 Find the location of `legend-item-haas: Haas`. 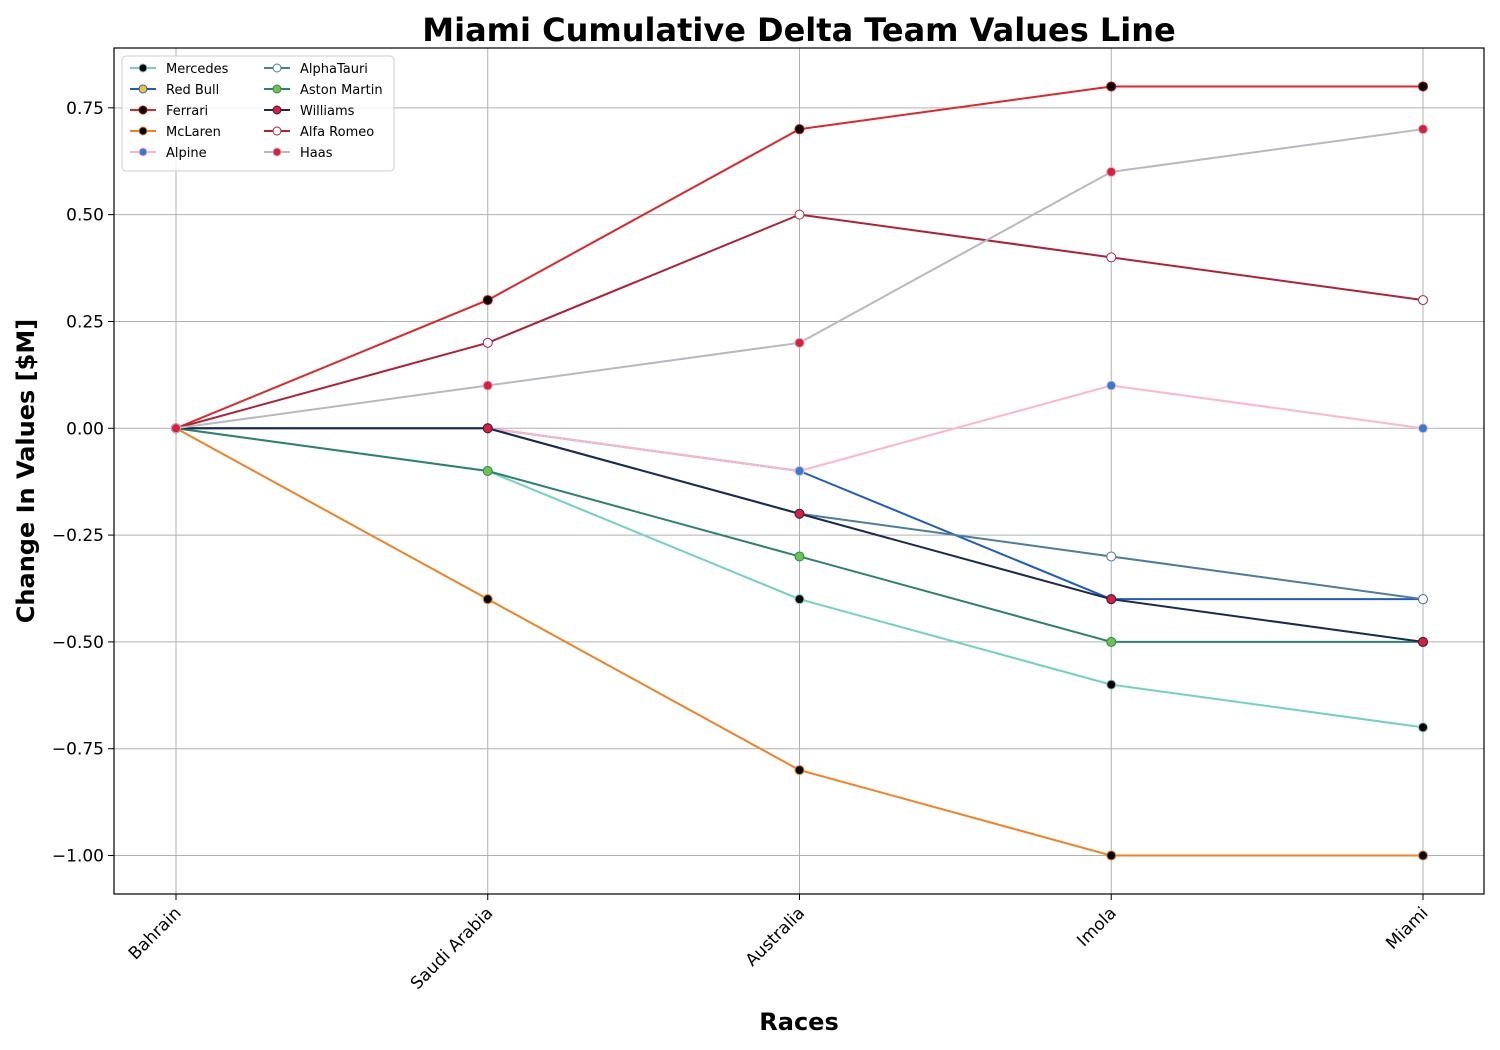

legend-item-haas: Haas is located at coordinates (298, 153).